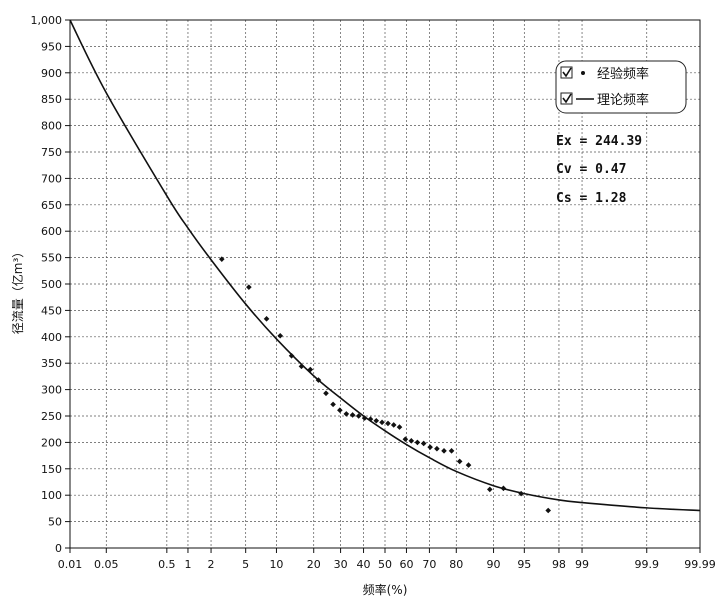 The height and width of the screenshot is (603, 717). I want to click on y-tick-label: 50, so click(55, 522).